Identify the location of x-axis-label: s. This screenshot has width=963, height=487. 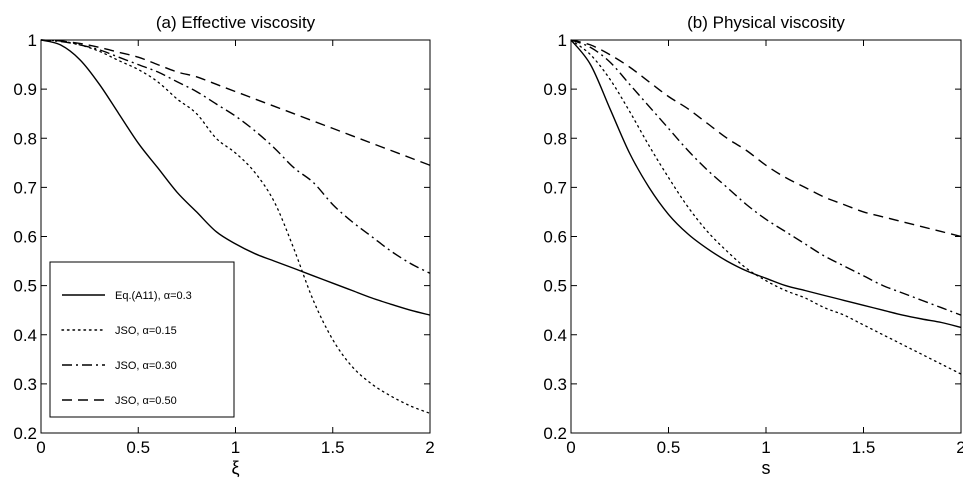
(766, 468).